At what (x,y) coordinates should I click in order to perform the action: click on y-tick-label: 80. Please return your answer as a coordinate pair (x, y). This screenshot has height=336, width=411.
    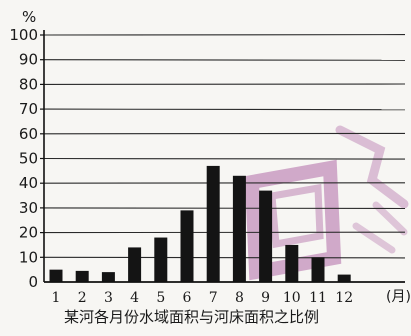
    Looking at the image, I should click on (28, 84).